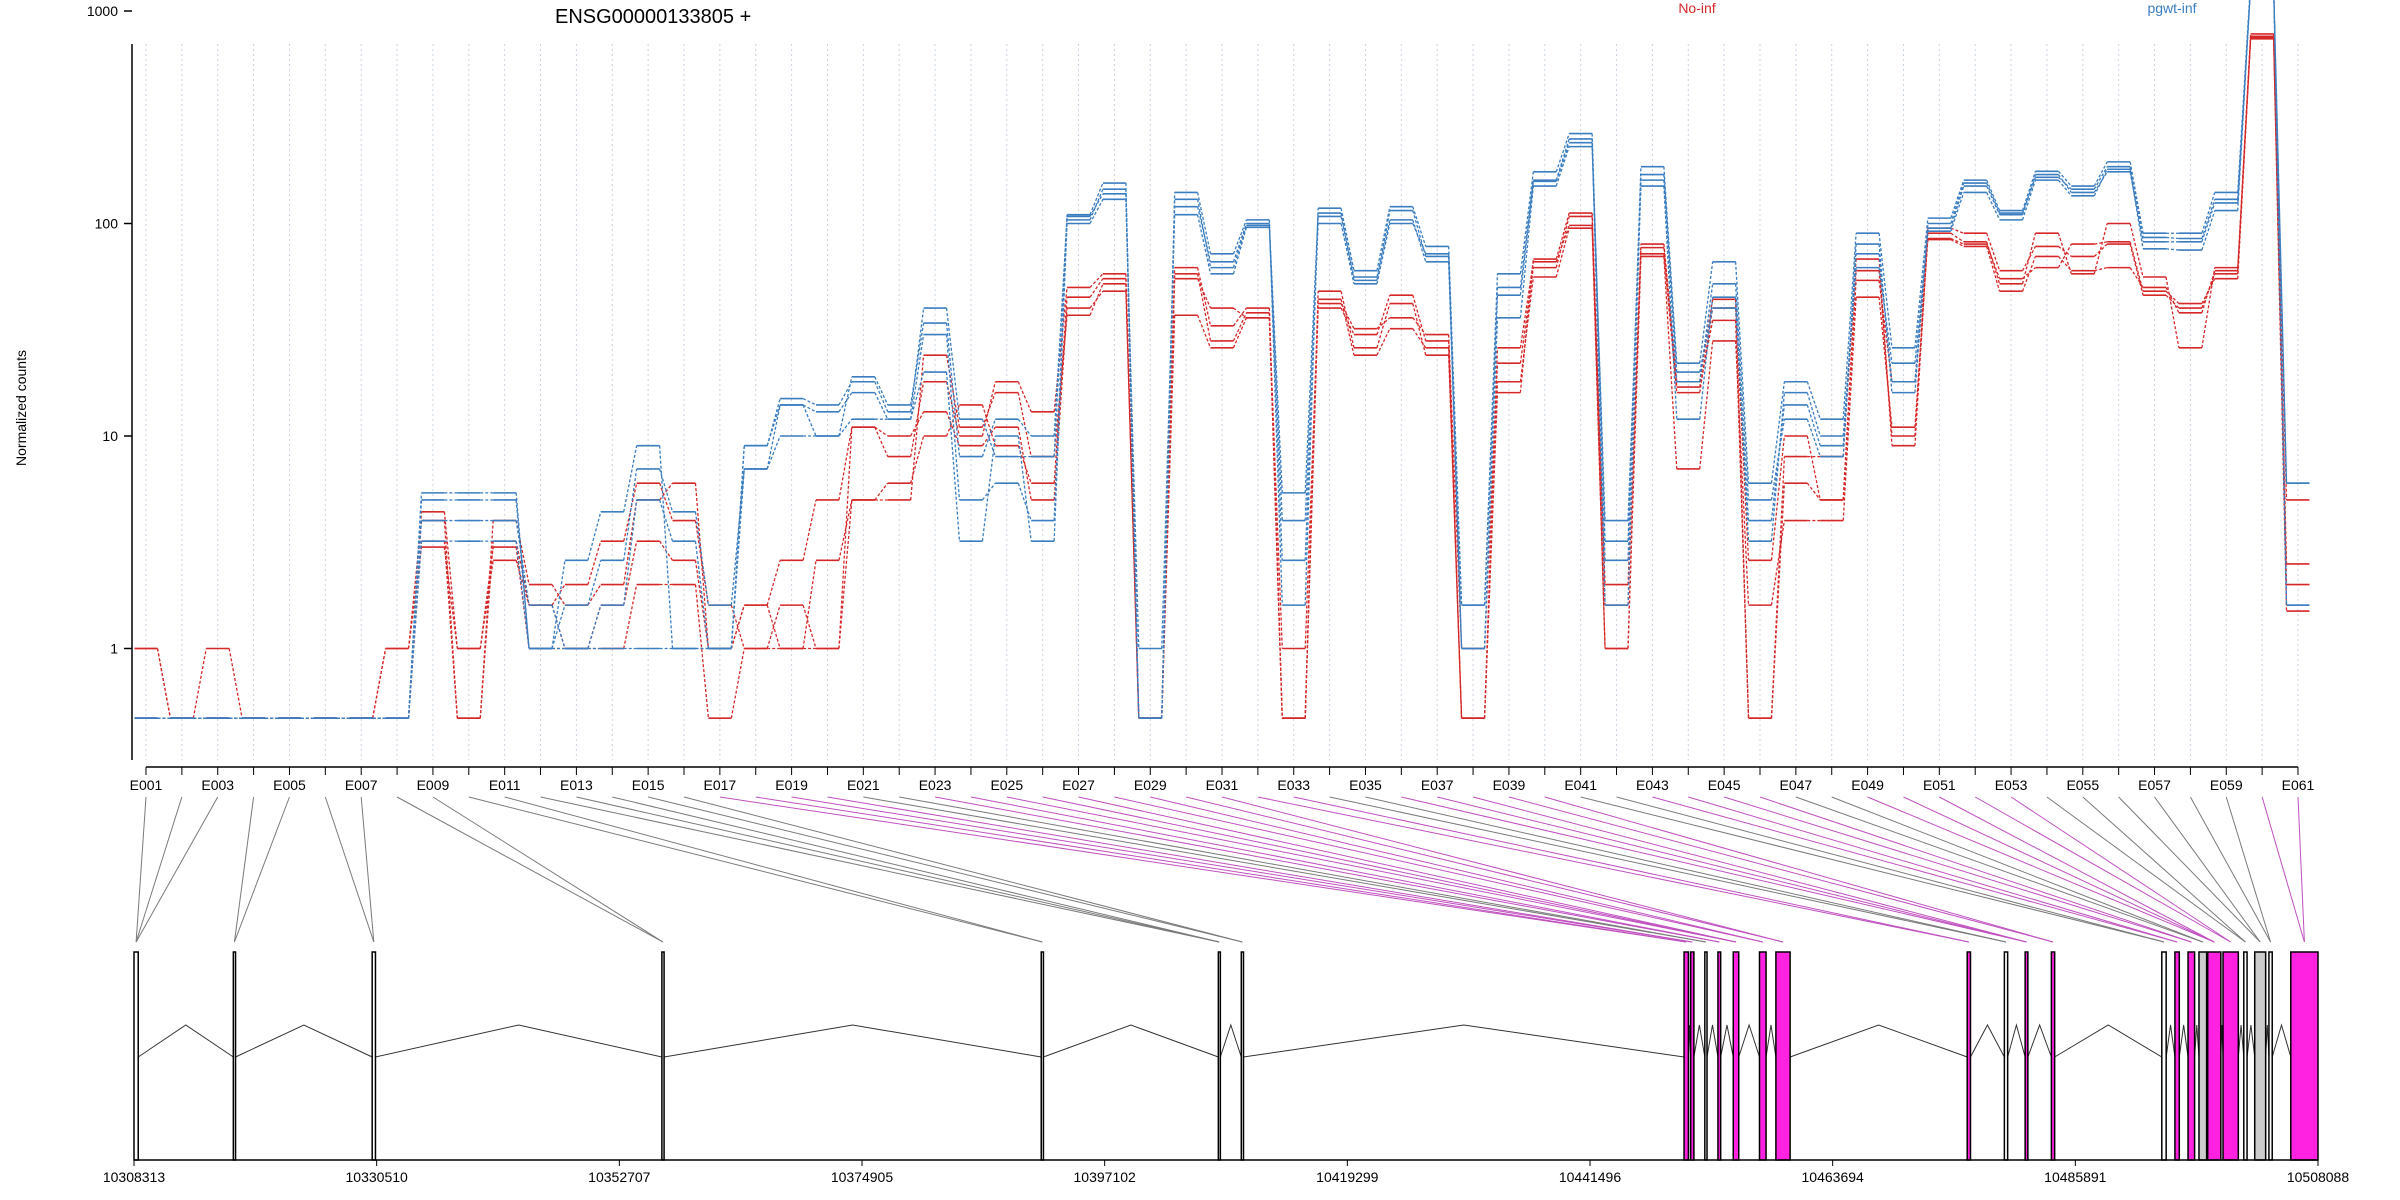 The image size is (2400, 1200). I want to click on x-tick-label: E051, so click(1939, 785).